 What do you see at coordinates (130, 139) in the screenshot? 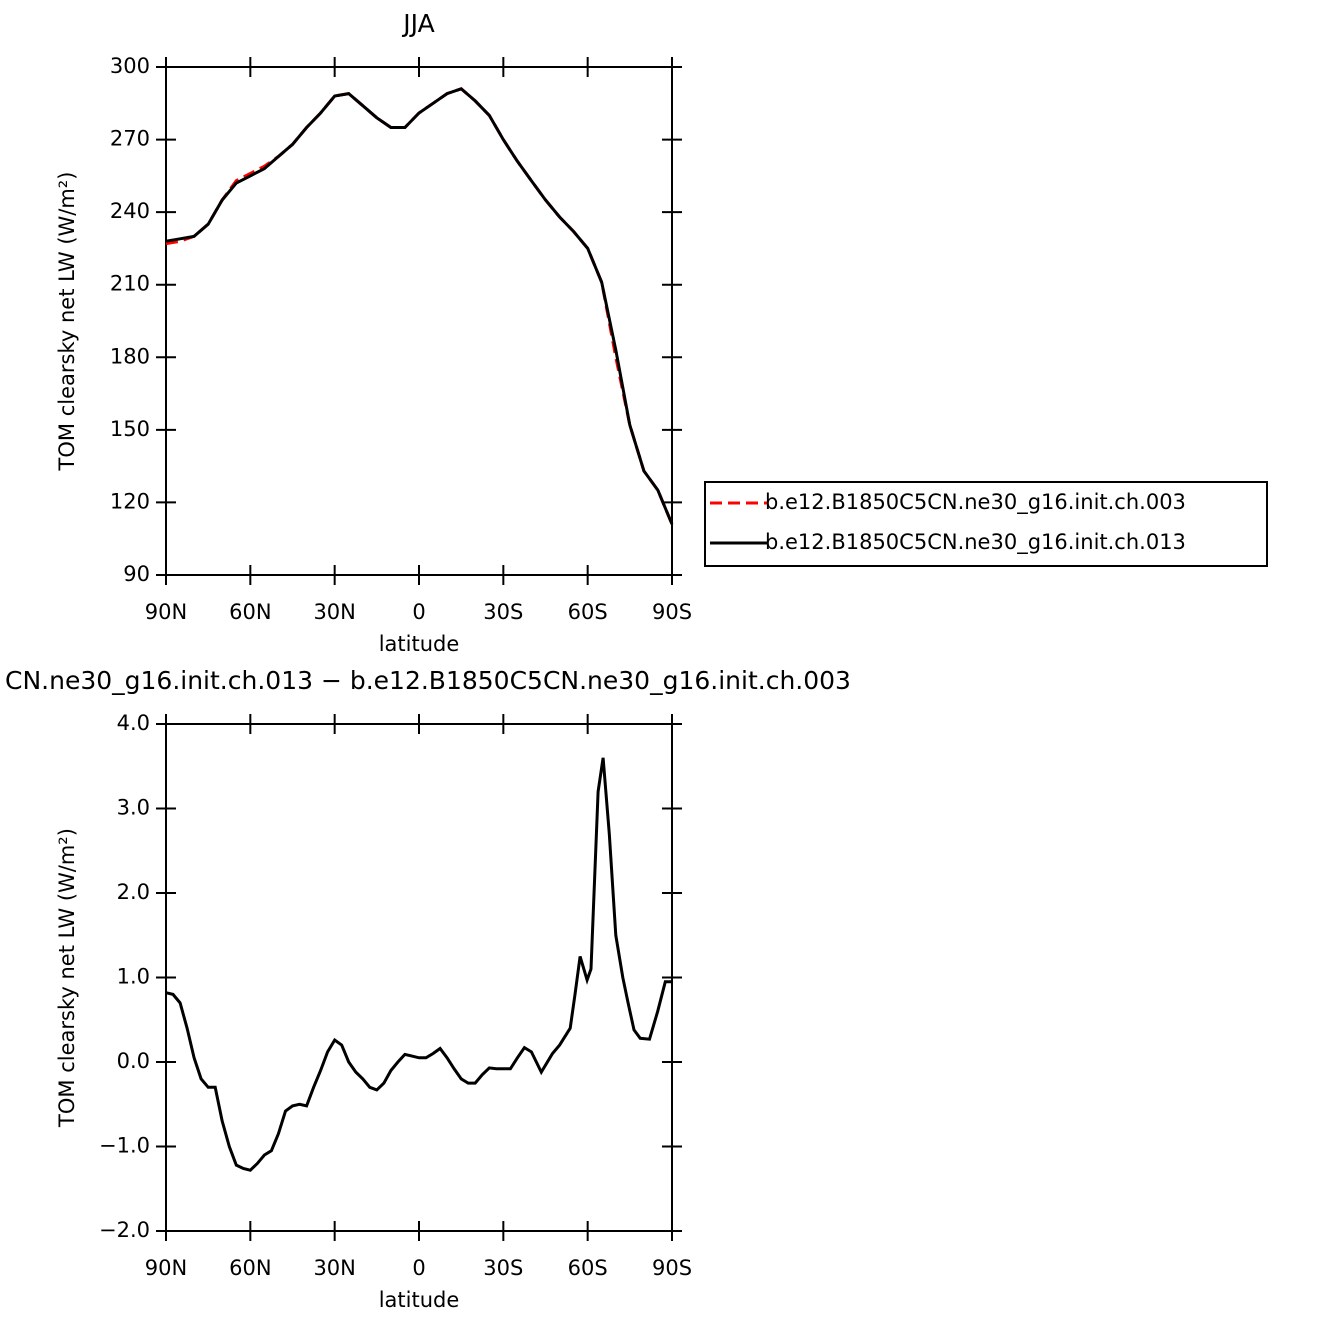
I see `y-tick-label: 270` at bounding box center [130, 139].